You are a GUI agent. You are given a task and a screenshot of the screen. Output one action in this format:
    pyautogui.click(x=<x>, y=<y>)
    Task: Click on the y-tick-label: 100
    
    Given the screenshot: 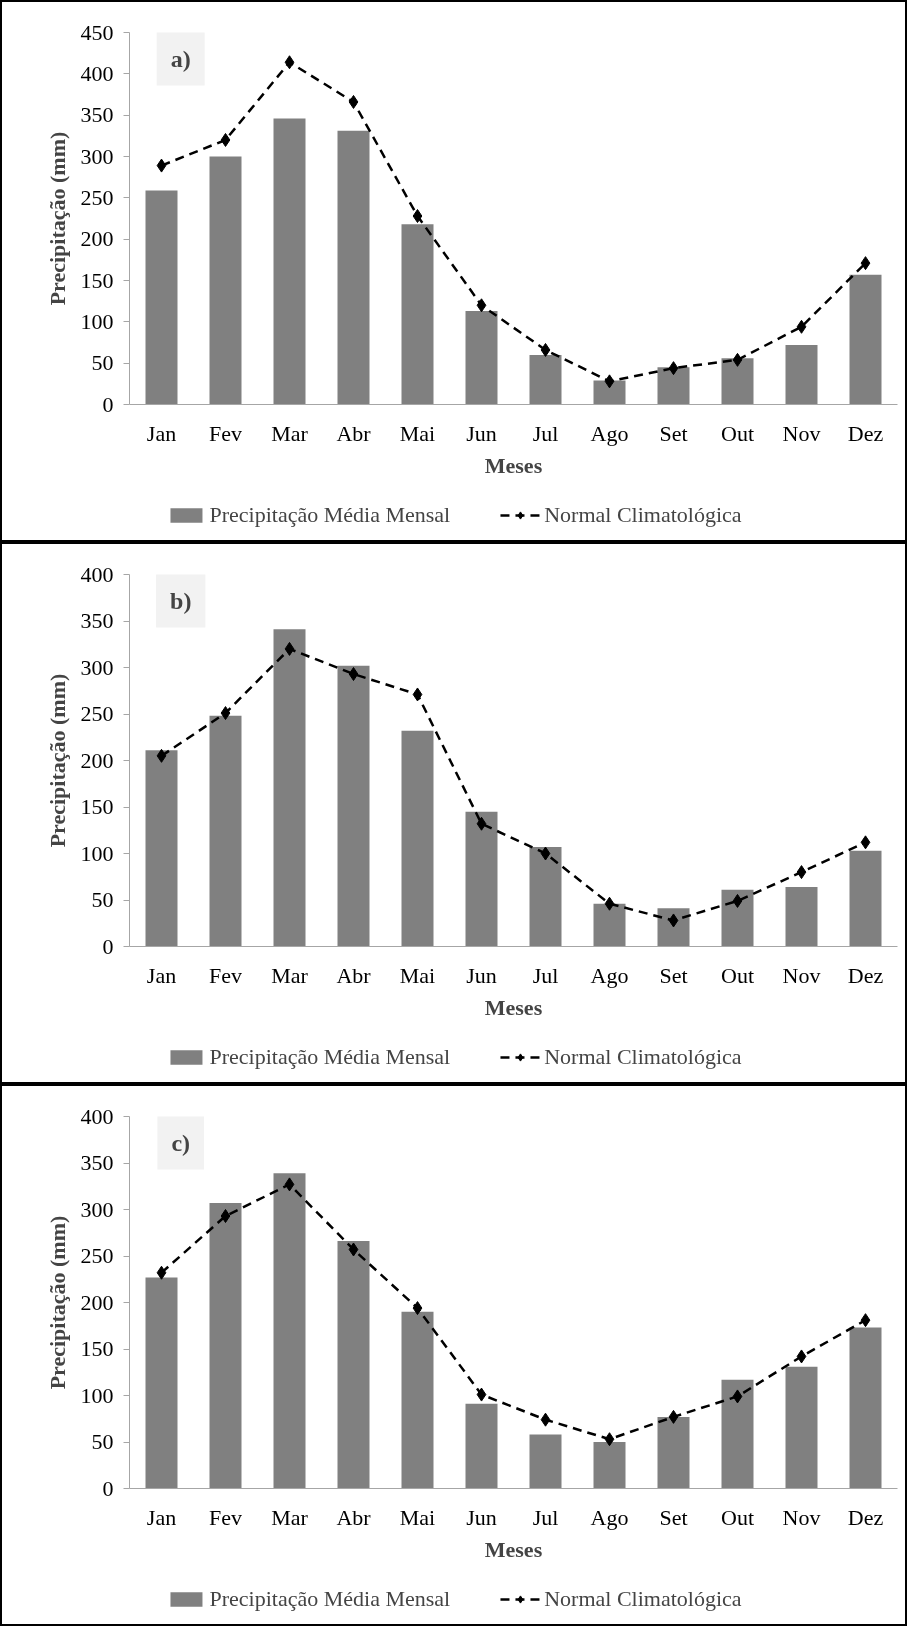 What is the action you would take?
    pyautogui.click(x=97, y=853)
    